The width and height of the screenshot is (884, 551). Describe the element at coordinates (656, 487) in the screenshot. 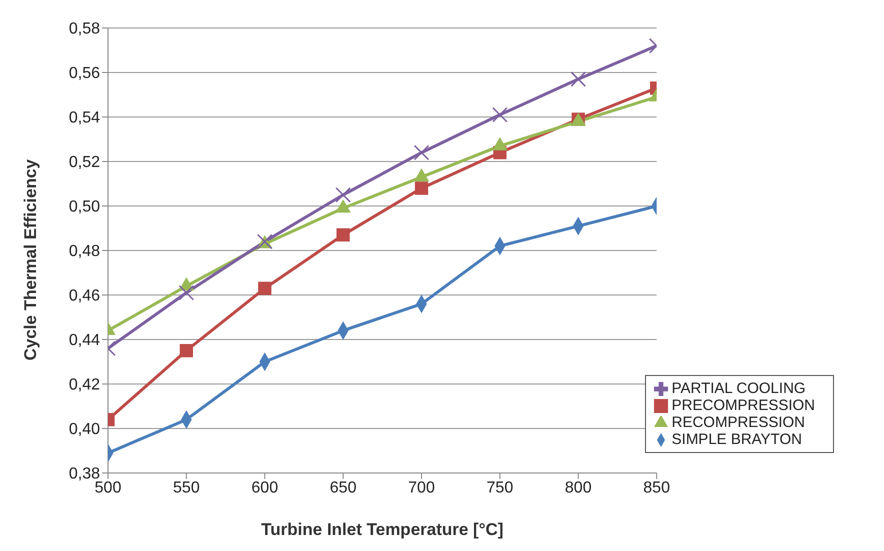

I see `x-tick-label: 850` at that location.